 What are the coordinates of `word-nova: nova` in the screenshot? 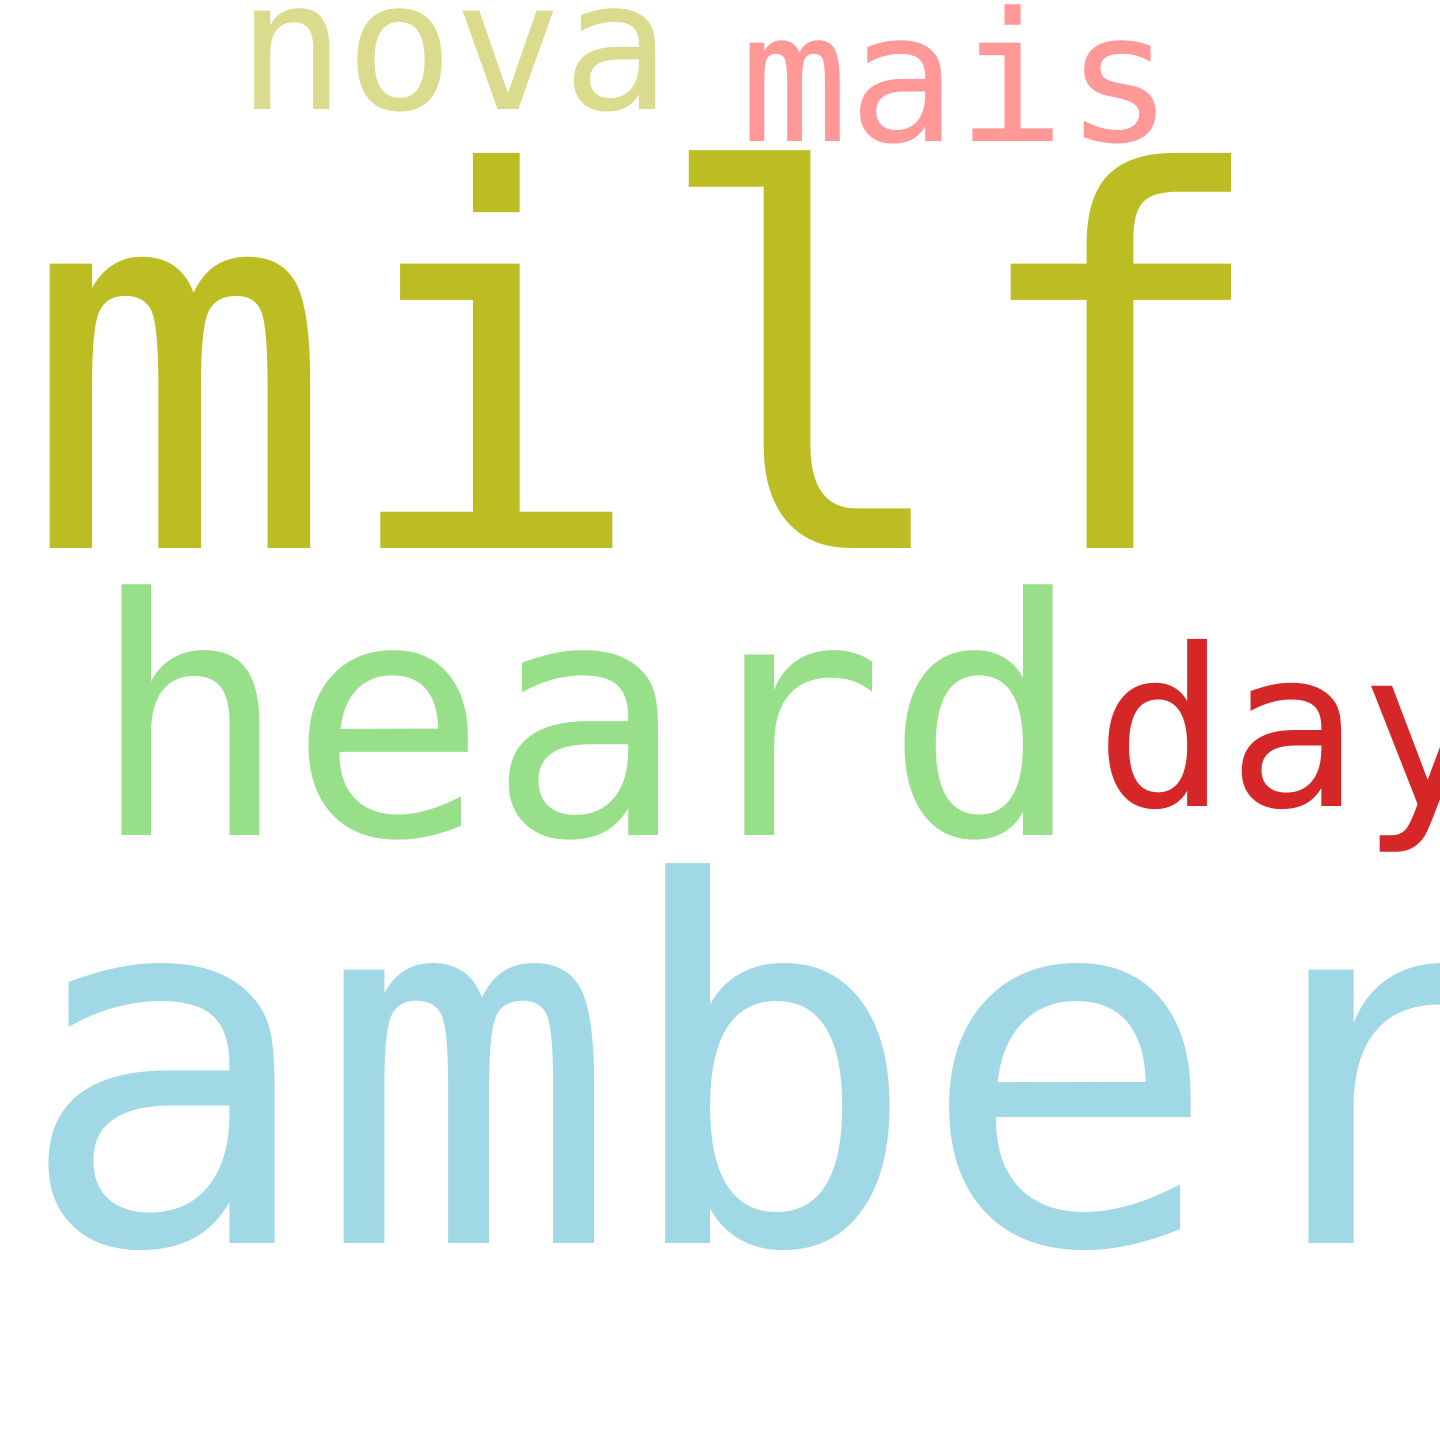 It's located at (454, 76).